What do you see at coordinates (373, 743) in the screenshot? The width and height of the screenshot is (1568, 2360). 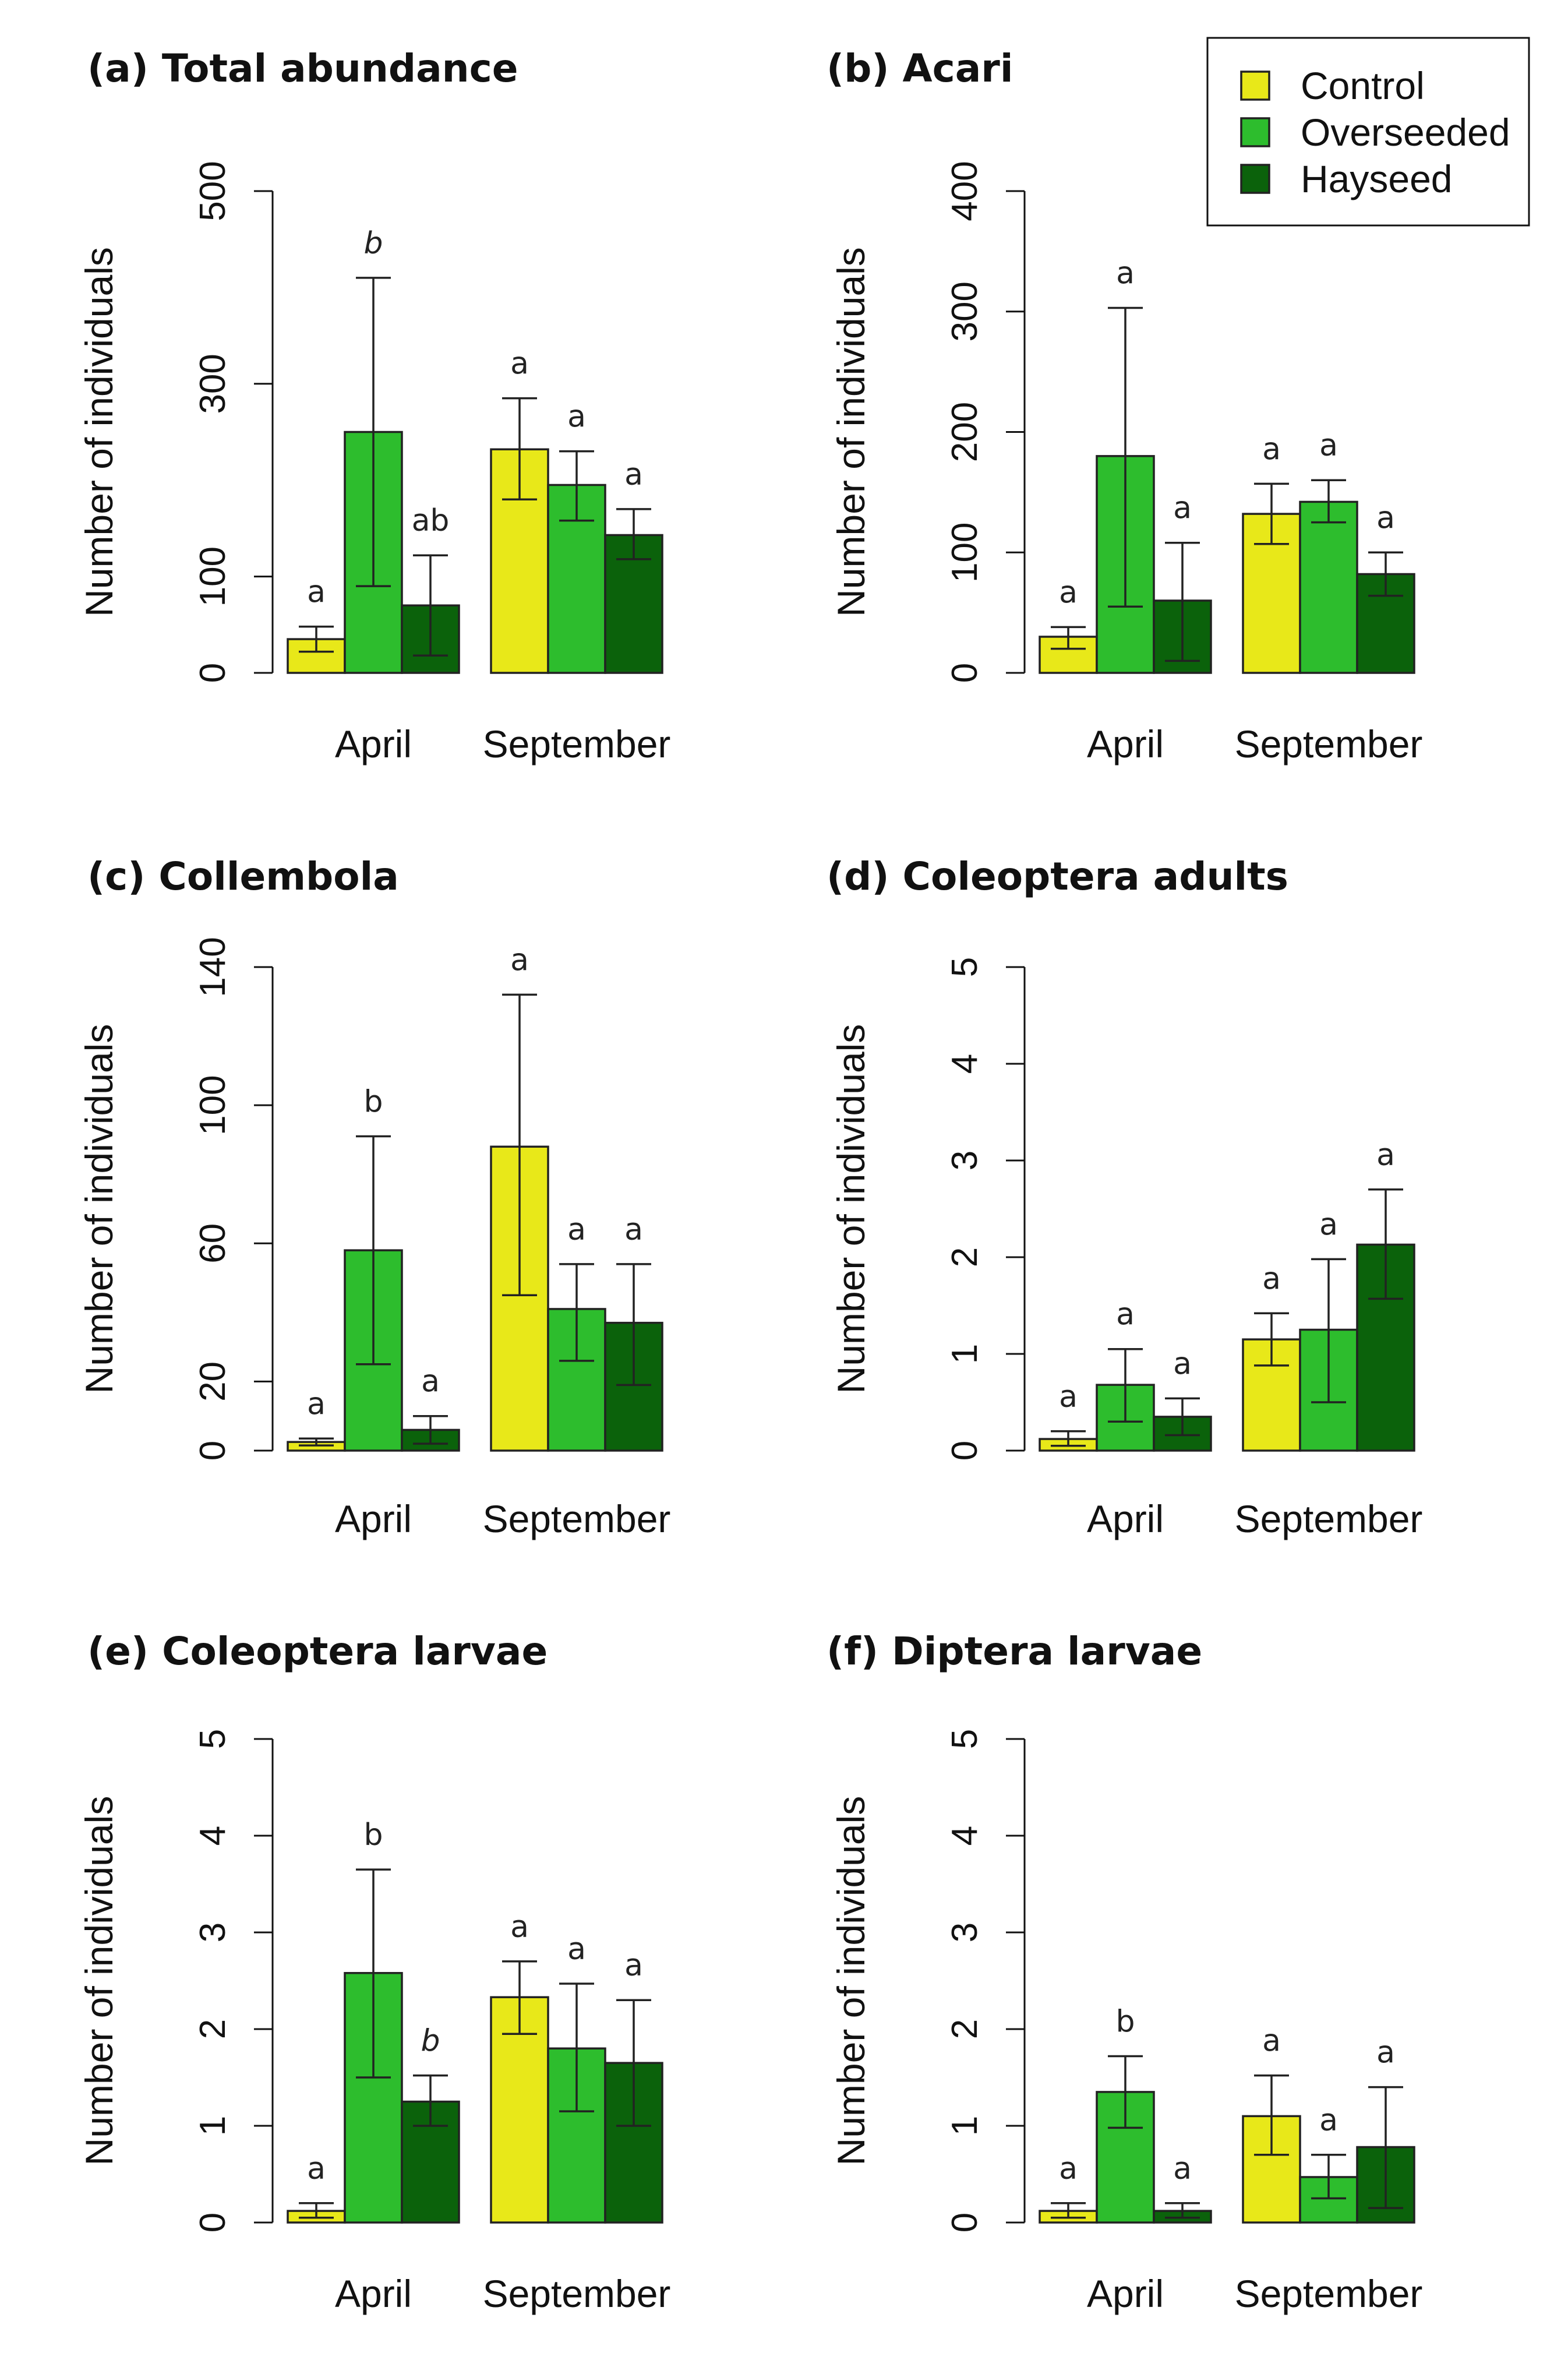 I see `panel-a-category-april: April` at bounding box center [373, 743].